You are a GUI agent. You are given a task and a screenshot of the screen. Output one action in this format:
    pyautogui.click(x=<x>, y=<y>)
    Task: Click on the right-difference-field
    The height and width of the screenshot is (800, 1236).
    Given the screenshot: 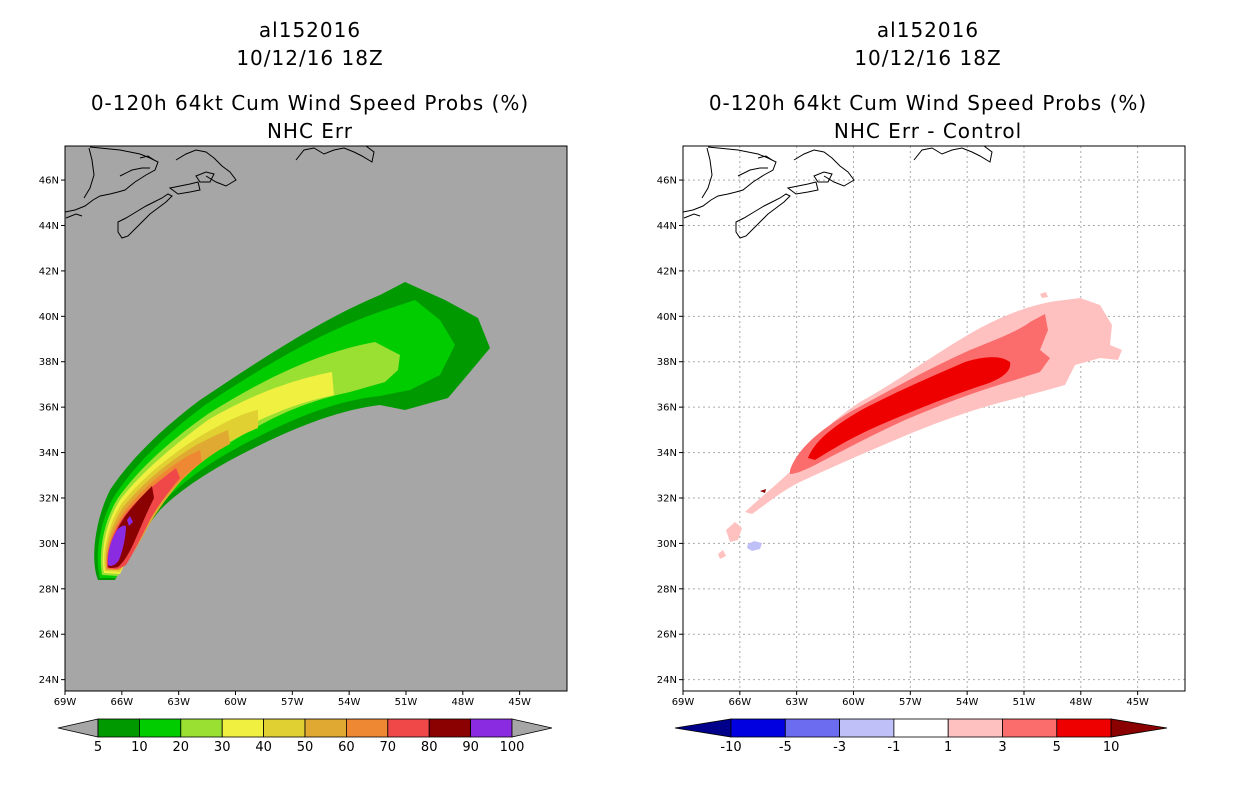 What is the action you would take?
    pyautogui.click(x=920, y=425)
    